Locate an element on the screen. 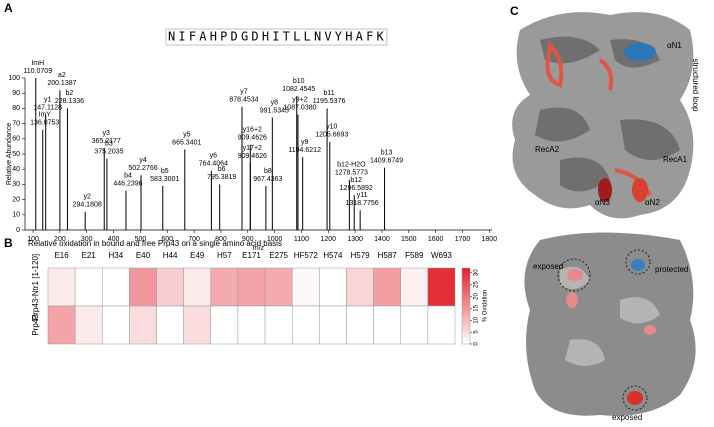 This screenshot has height=427, width=714. y-tick-label: 50 is located at coordinates (16, 154).